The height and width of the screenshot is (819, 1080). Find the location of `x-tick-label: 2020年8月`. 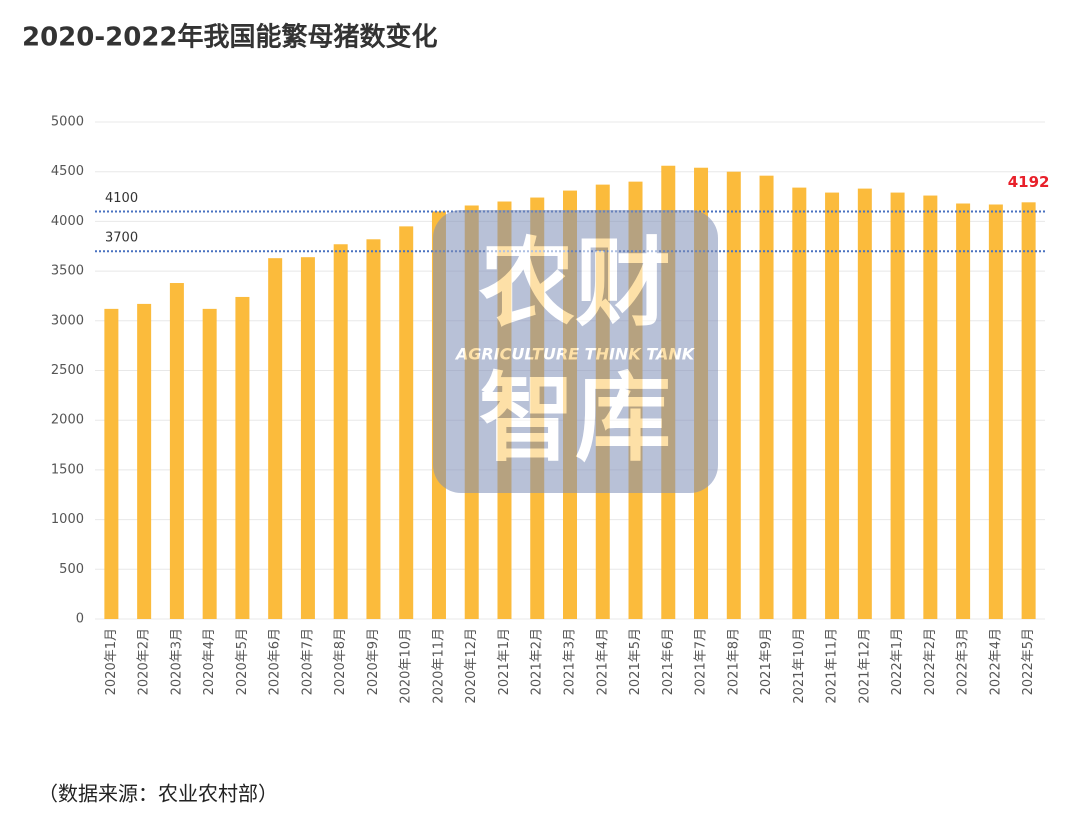

x-tick-label: 2020年8月 is located at coordinates (340, 661).